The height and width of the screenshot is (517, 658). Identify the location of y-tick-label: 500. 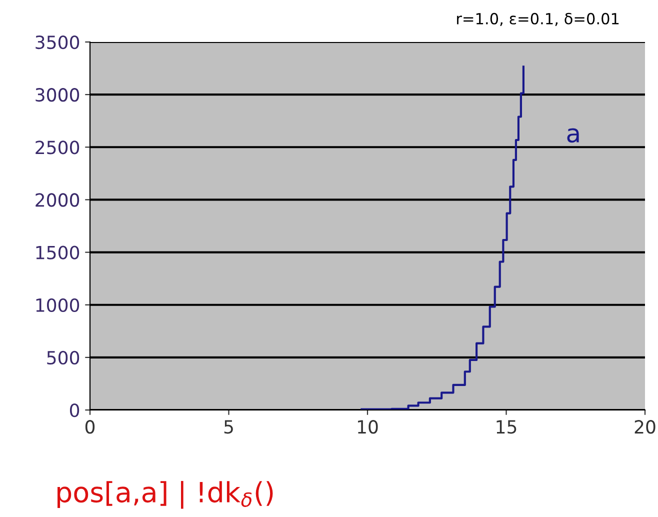
(63, 357).